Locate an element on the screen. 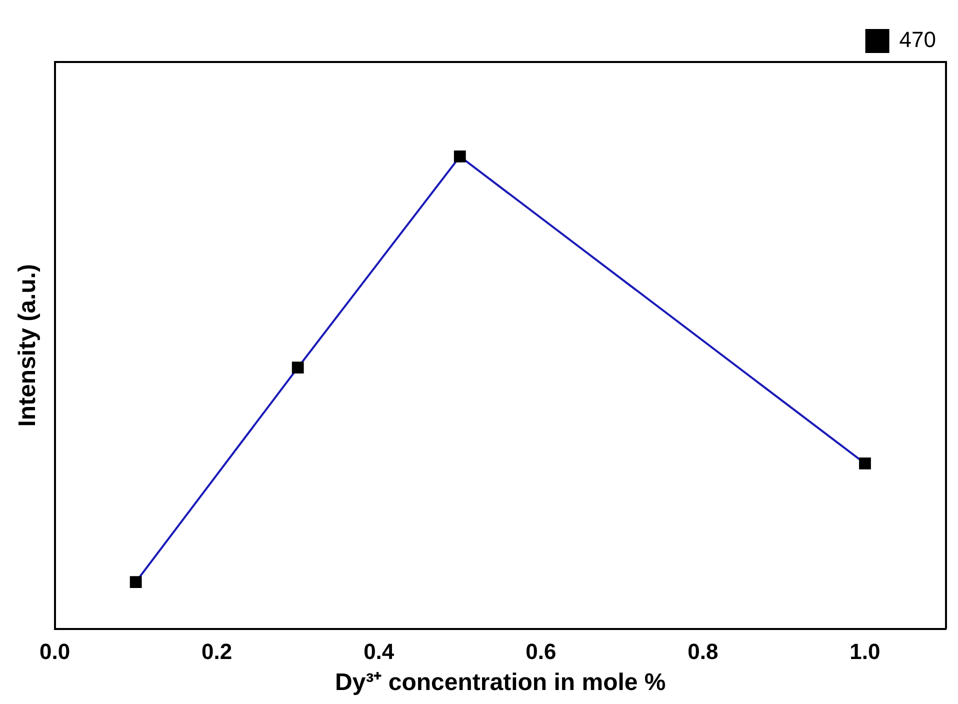 This screenshot has height=704, width=958. y-axis-title: Intensity (a.u.) is located at coordinates (28, 345).